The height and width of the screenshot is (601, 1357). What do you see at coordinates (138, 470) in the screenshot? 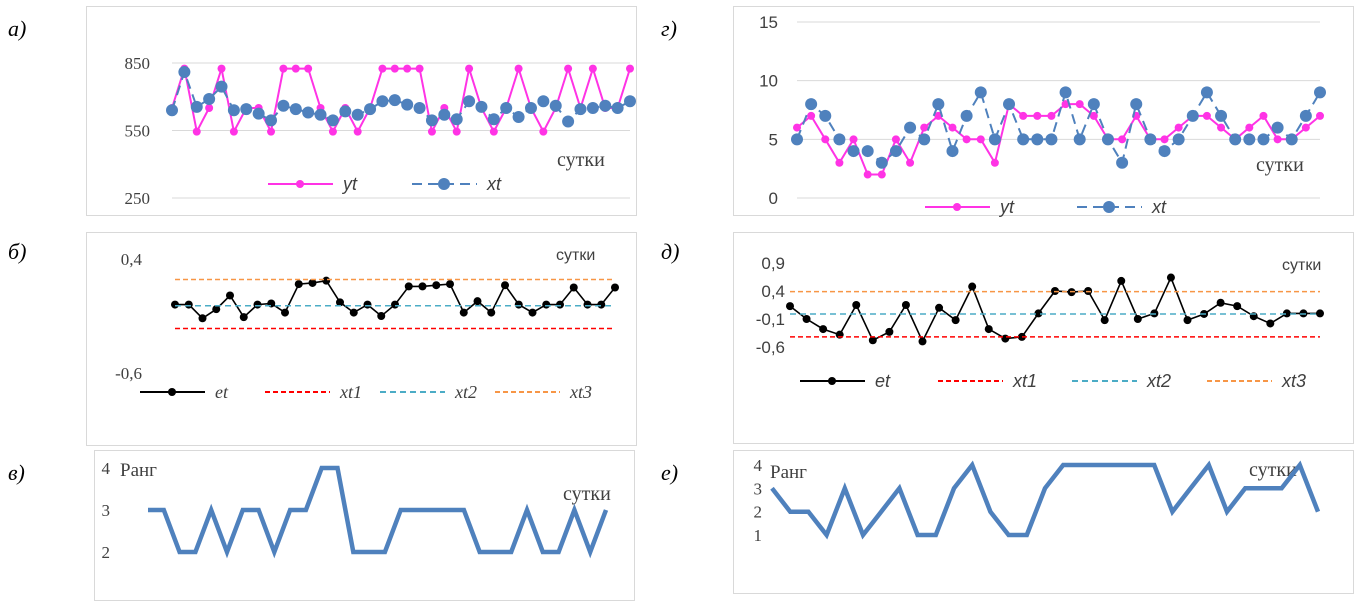
I see `y-axis-label-v: Ранг` at bounding box center [138, 470].